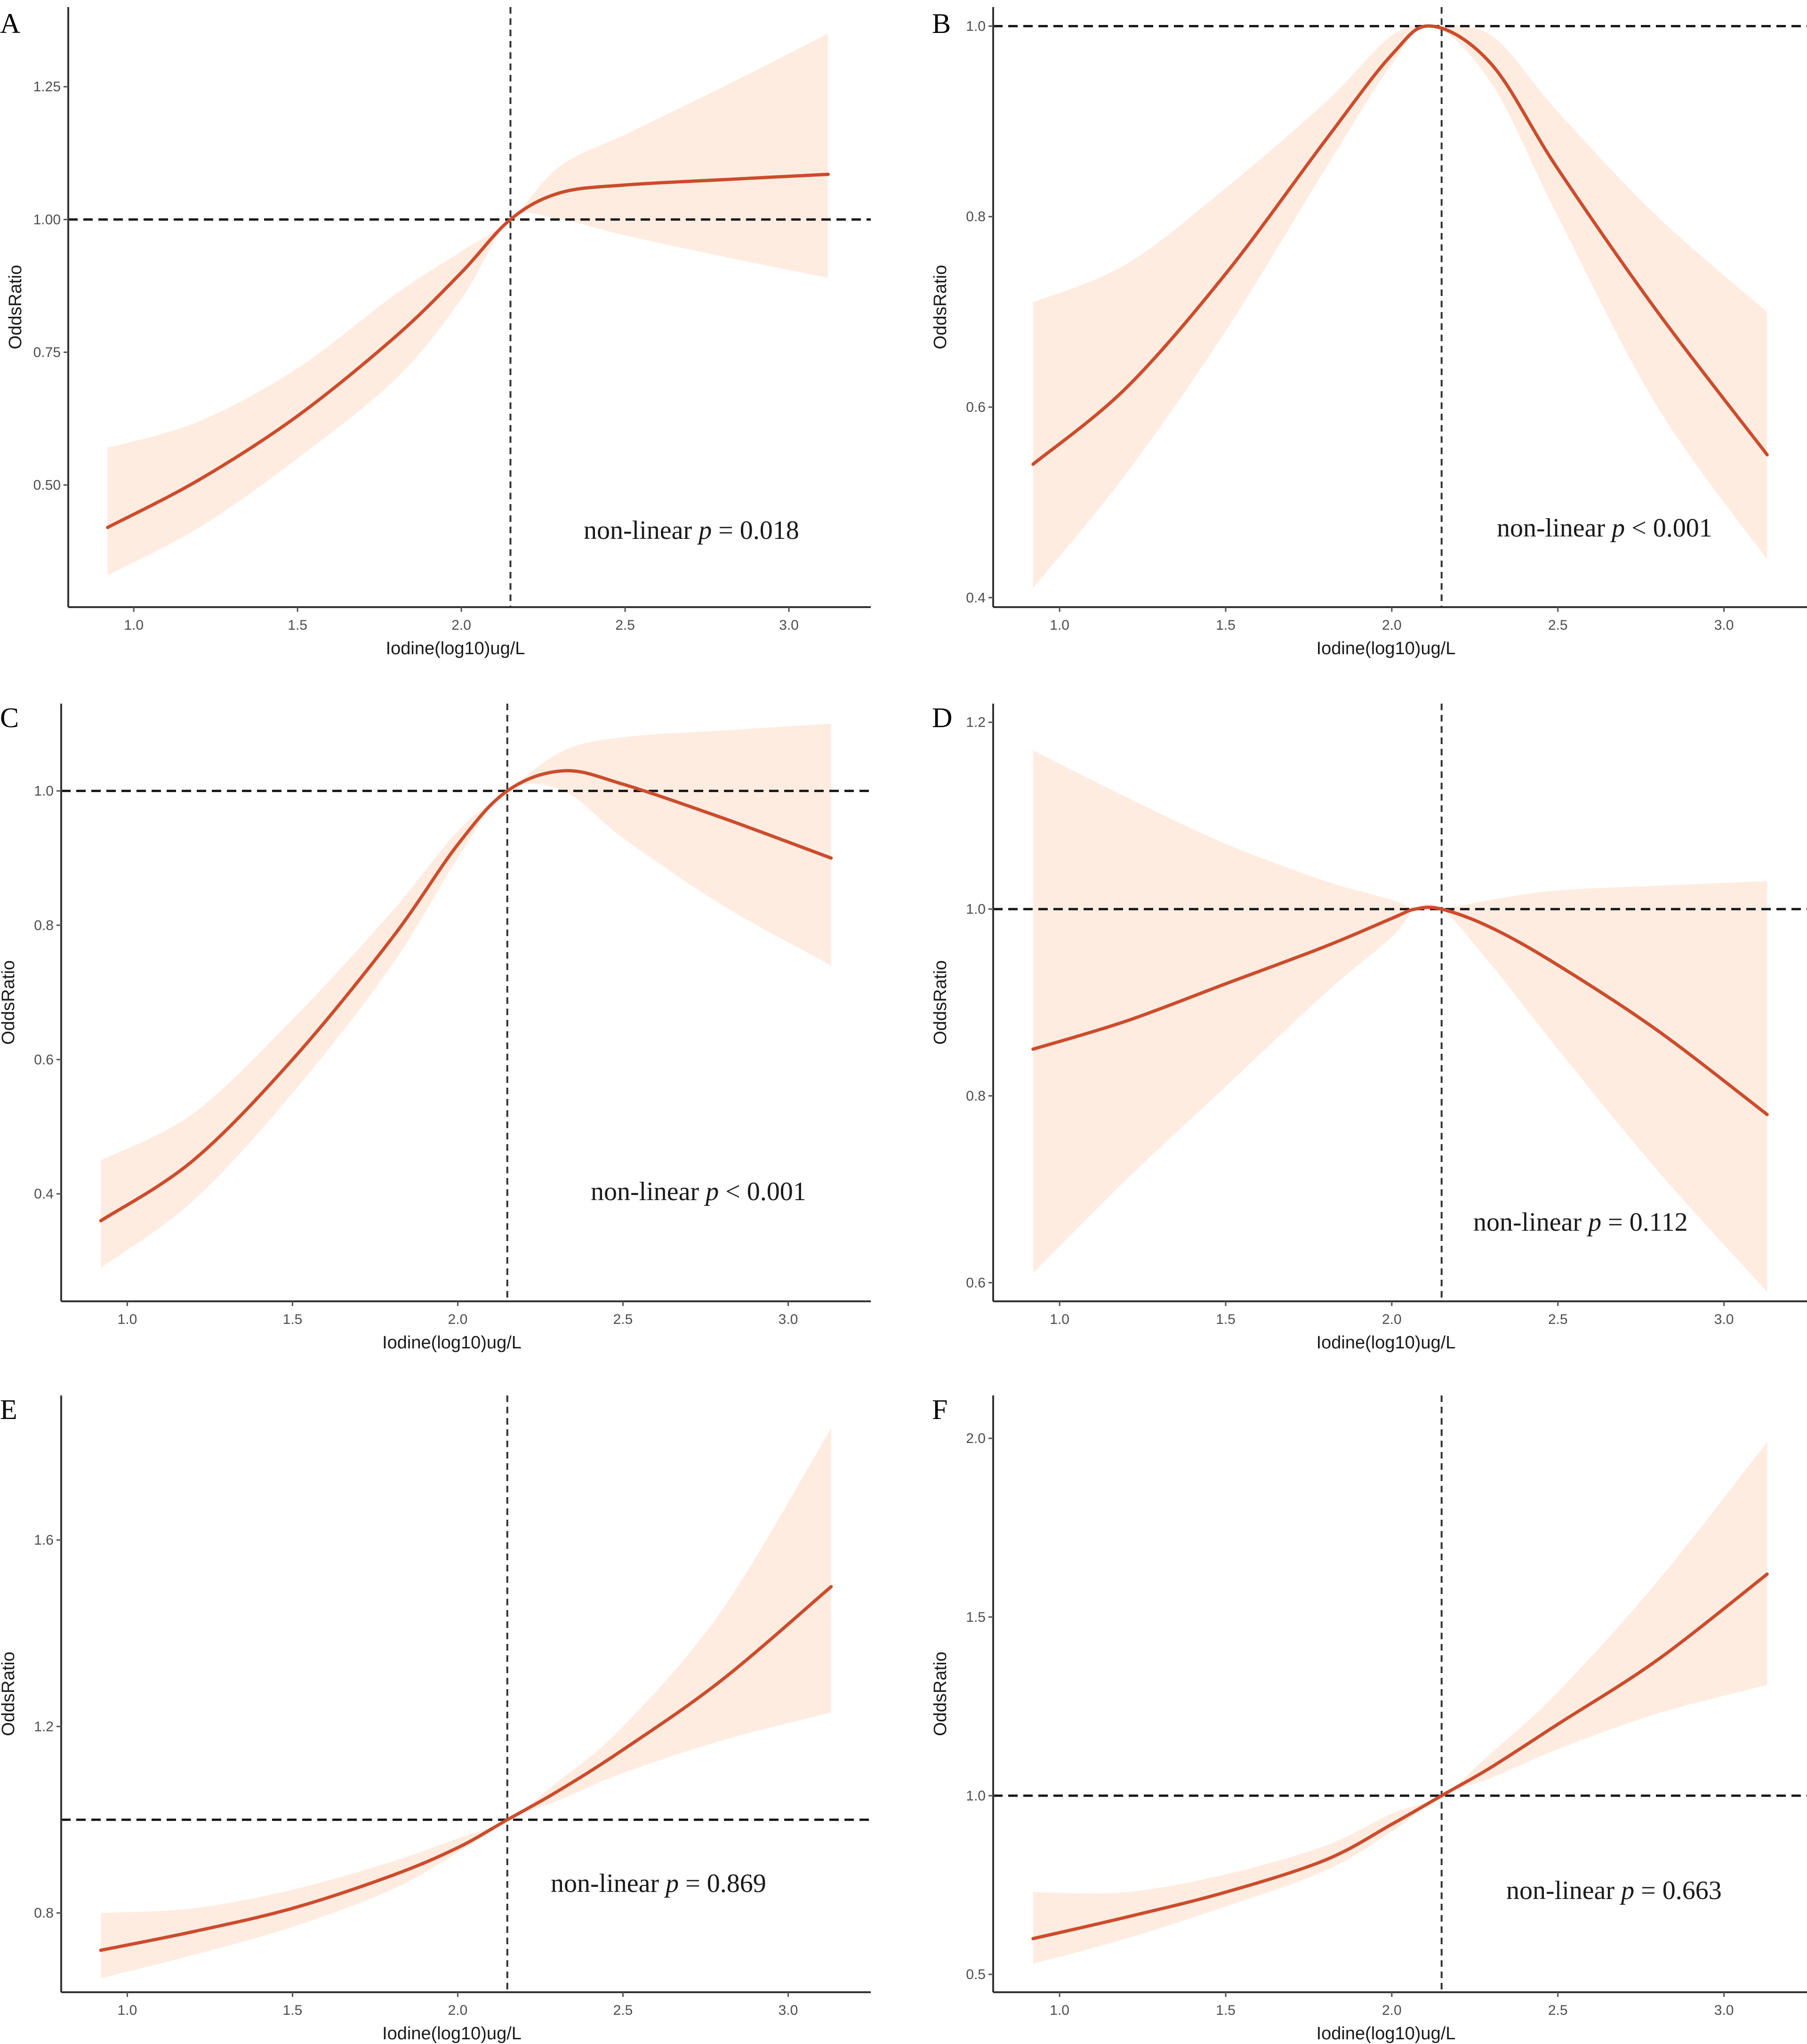 This screenshot has width=1807, height=2044. Describe the element at coordinates (8, 1409) in the screenshot. I see `panel-letter: E` at that location.